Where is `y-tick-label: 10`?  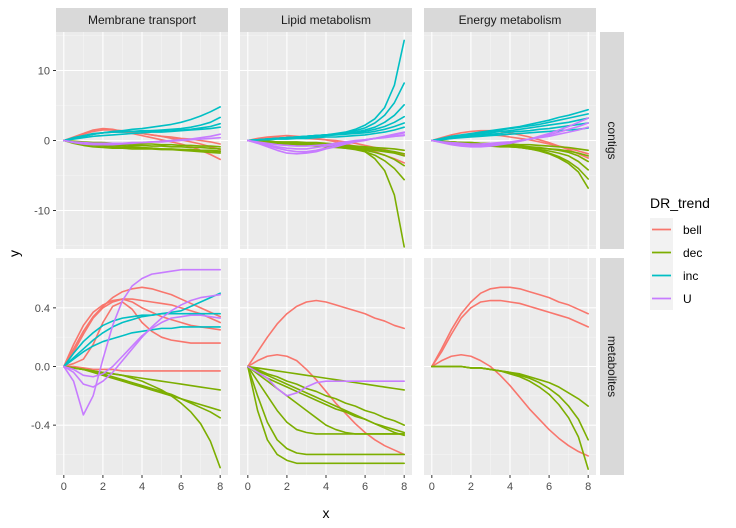
y-tick-label: 10 is located at coordinates (44, 72).